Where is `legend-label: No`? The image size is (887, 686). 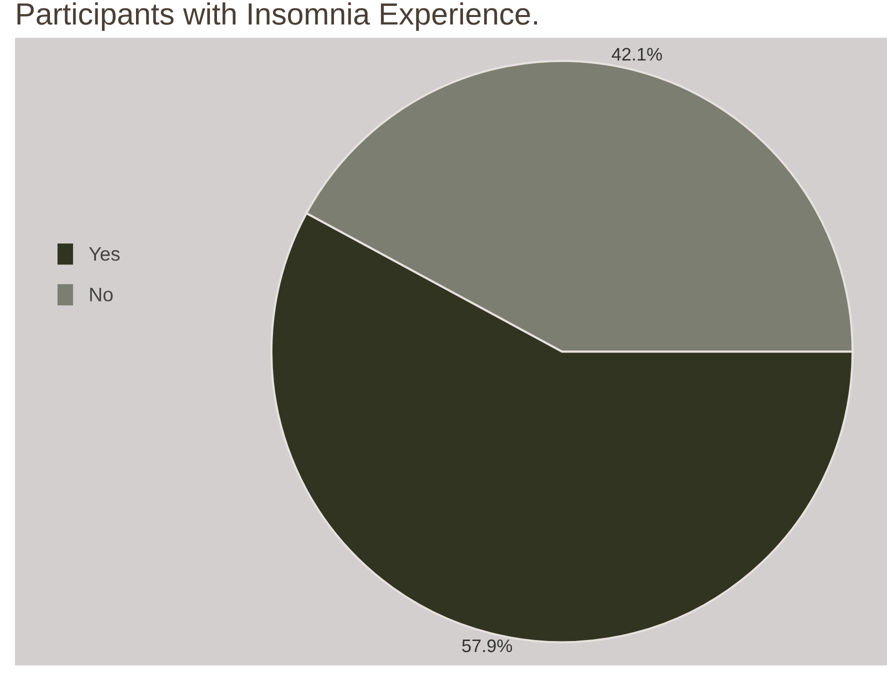
legend-label: No is located at coordinates (101, 295).